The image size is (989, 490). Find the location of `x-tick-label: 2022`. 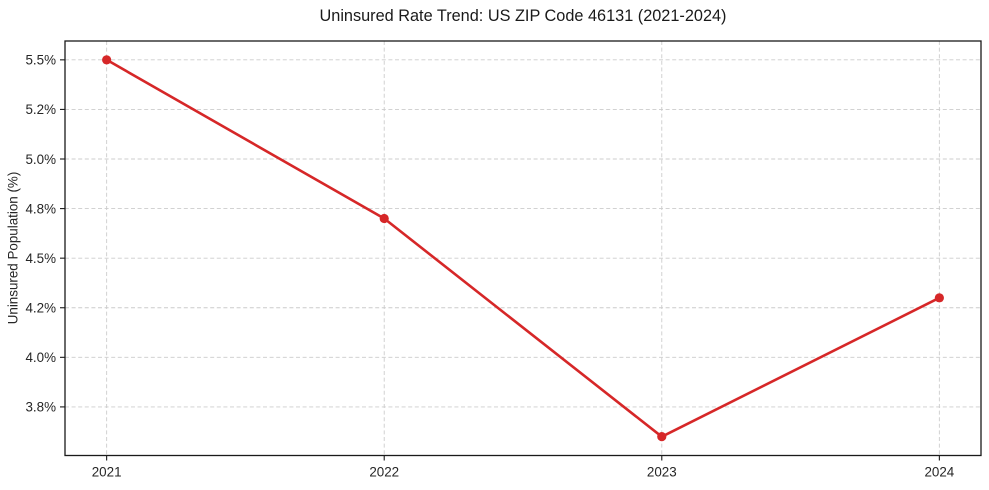

x-tick-label: 2022 is located at coordinates (384, 472).